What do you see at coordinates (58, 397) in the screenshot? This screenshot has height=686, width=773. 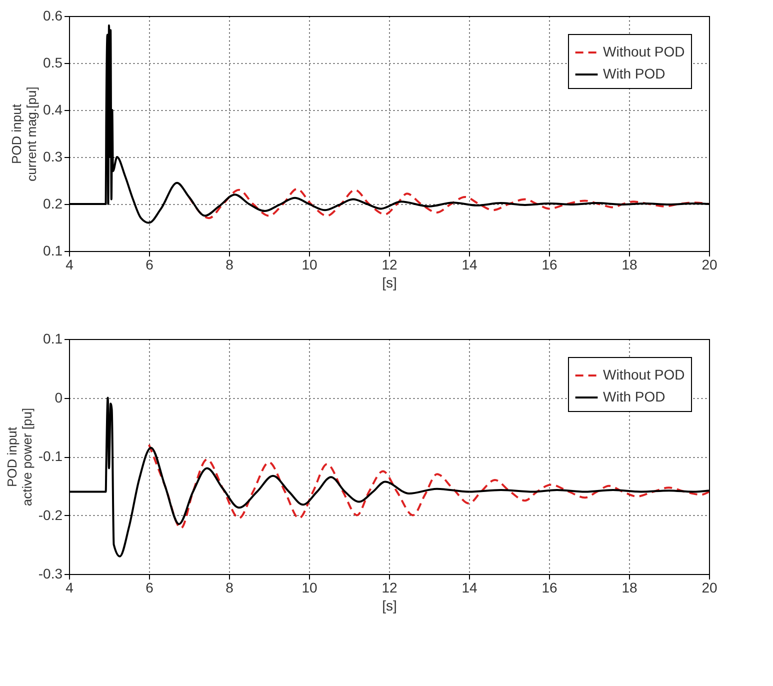 I see `y-tick-label: 0` at bounding box center [58, 397].